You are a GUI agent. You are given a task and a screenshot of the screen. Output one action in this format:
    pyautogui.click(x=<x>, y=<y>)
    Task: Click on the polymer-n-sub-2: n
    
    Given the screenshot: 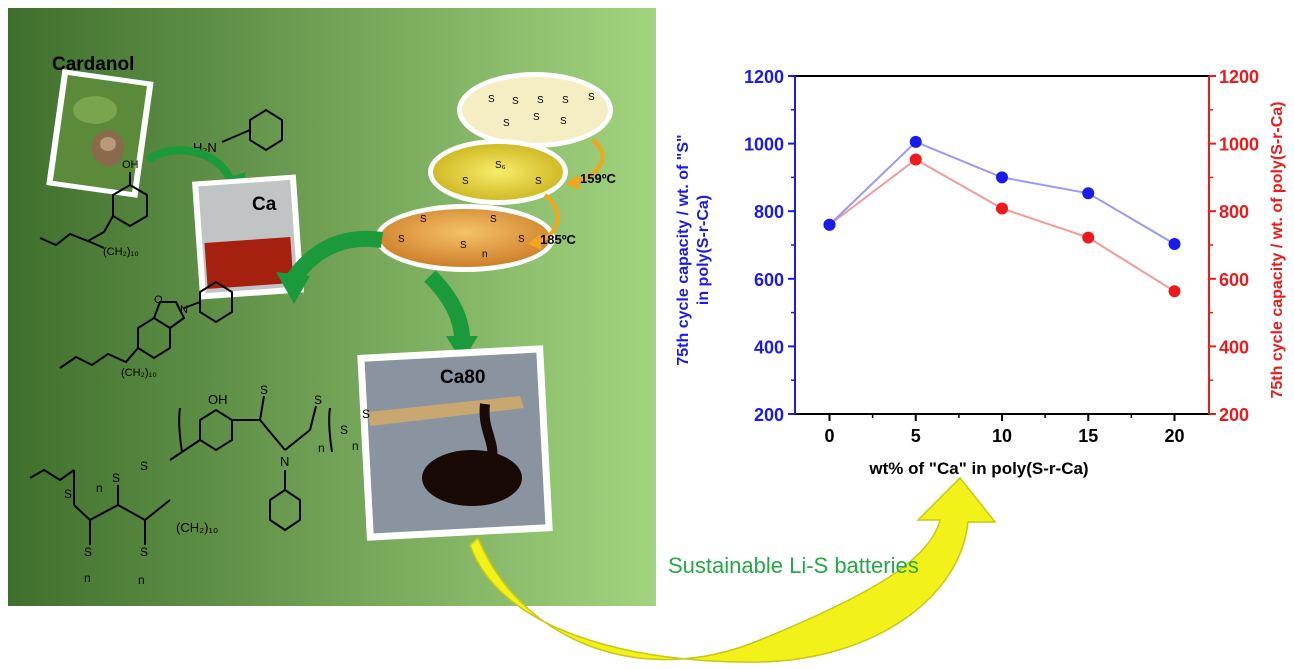 What is the action you would take?
    pyautogui.click(x=355, y=446)
    